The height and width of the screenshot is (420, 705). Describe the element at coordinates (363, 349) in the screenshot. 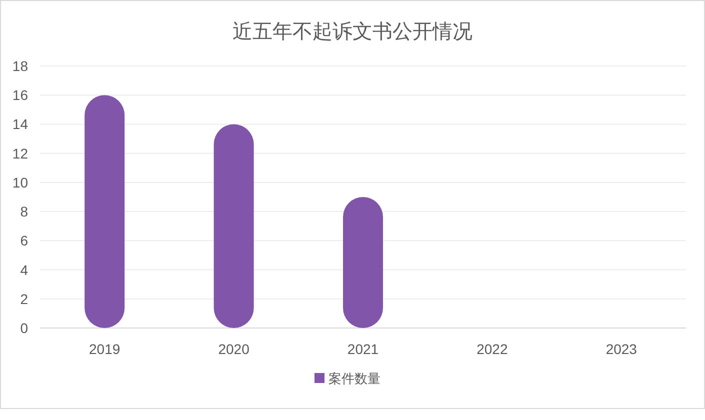

I see `x-tick-label: 2021` at that location.